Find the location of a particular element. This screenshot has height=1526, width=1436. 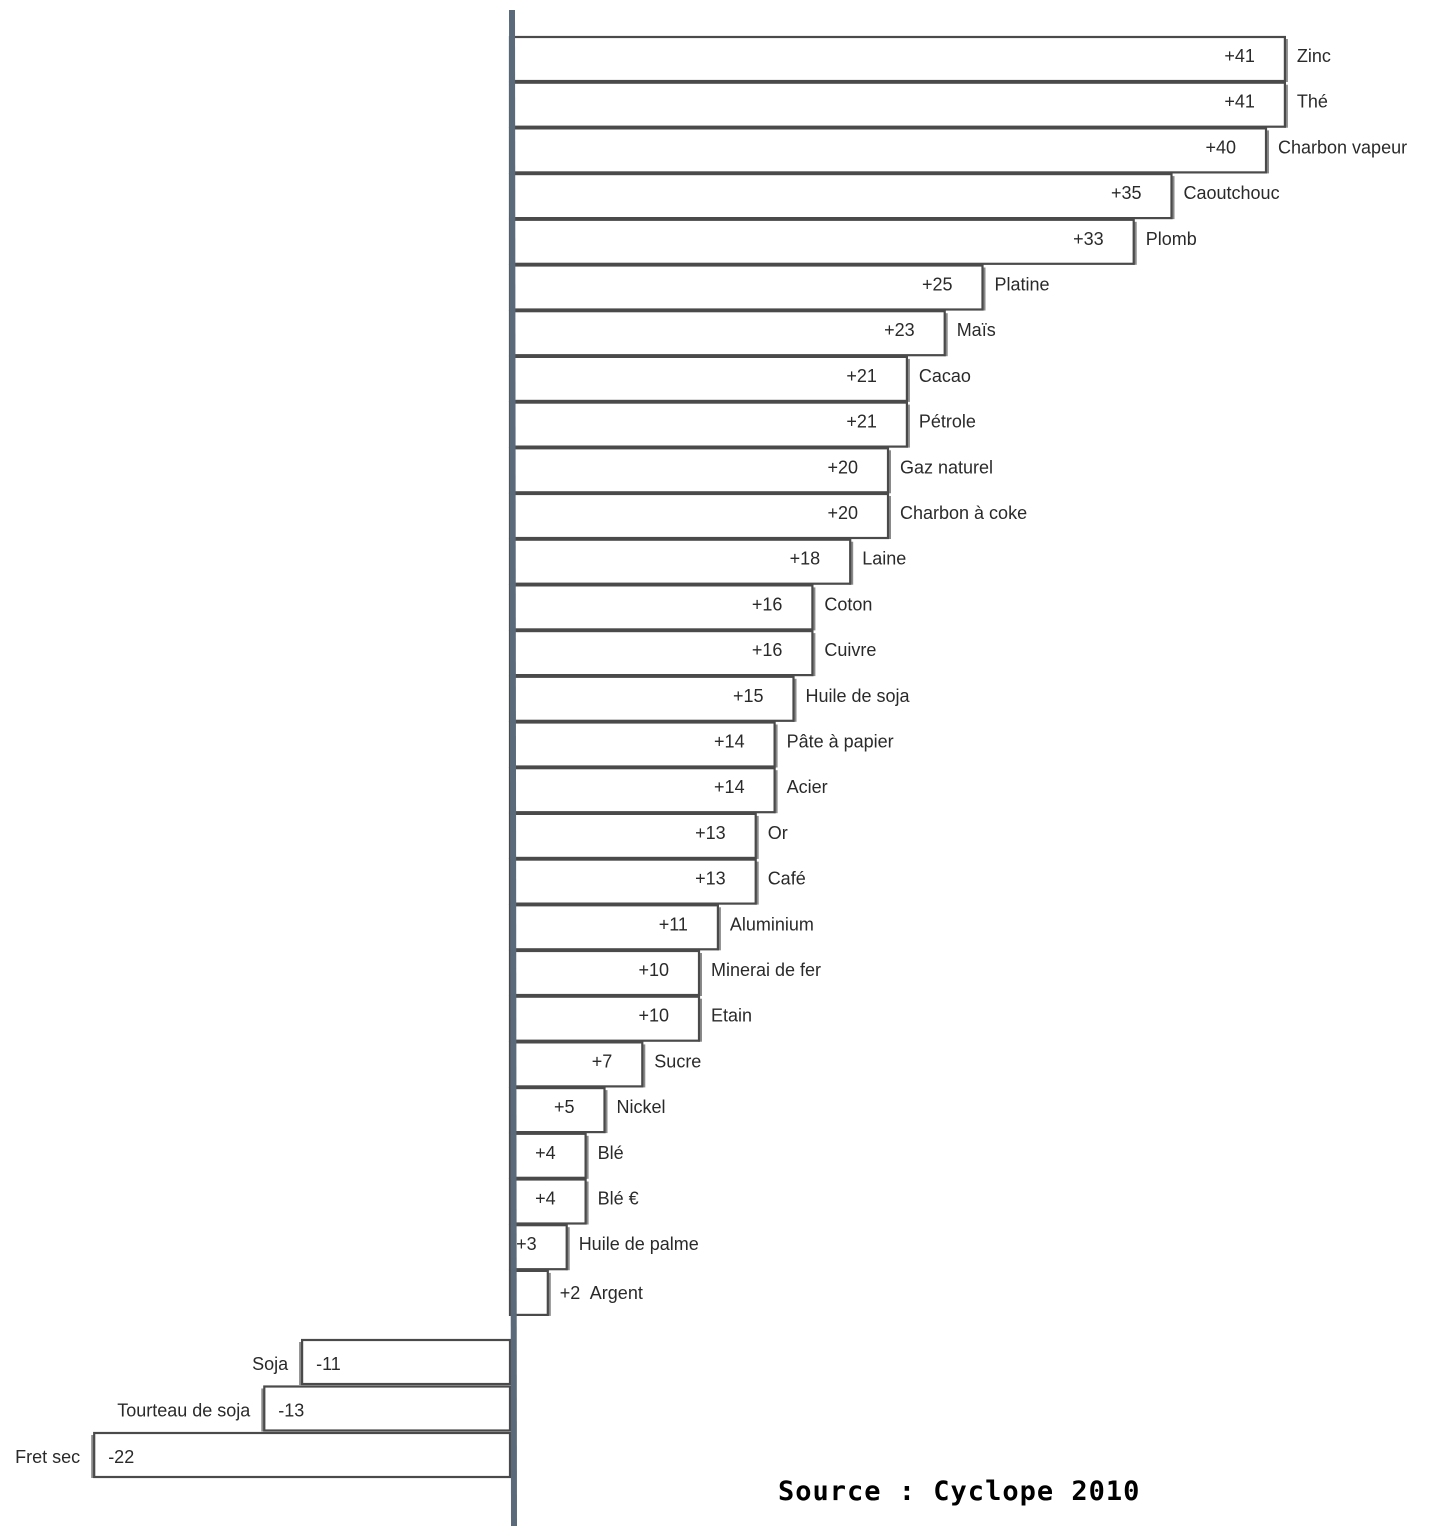

value-label: +23 is located at coordinates (899, 330).